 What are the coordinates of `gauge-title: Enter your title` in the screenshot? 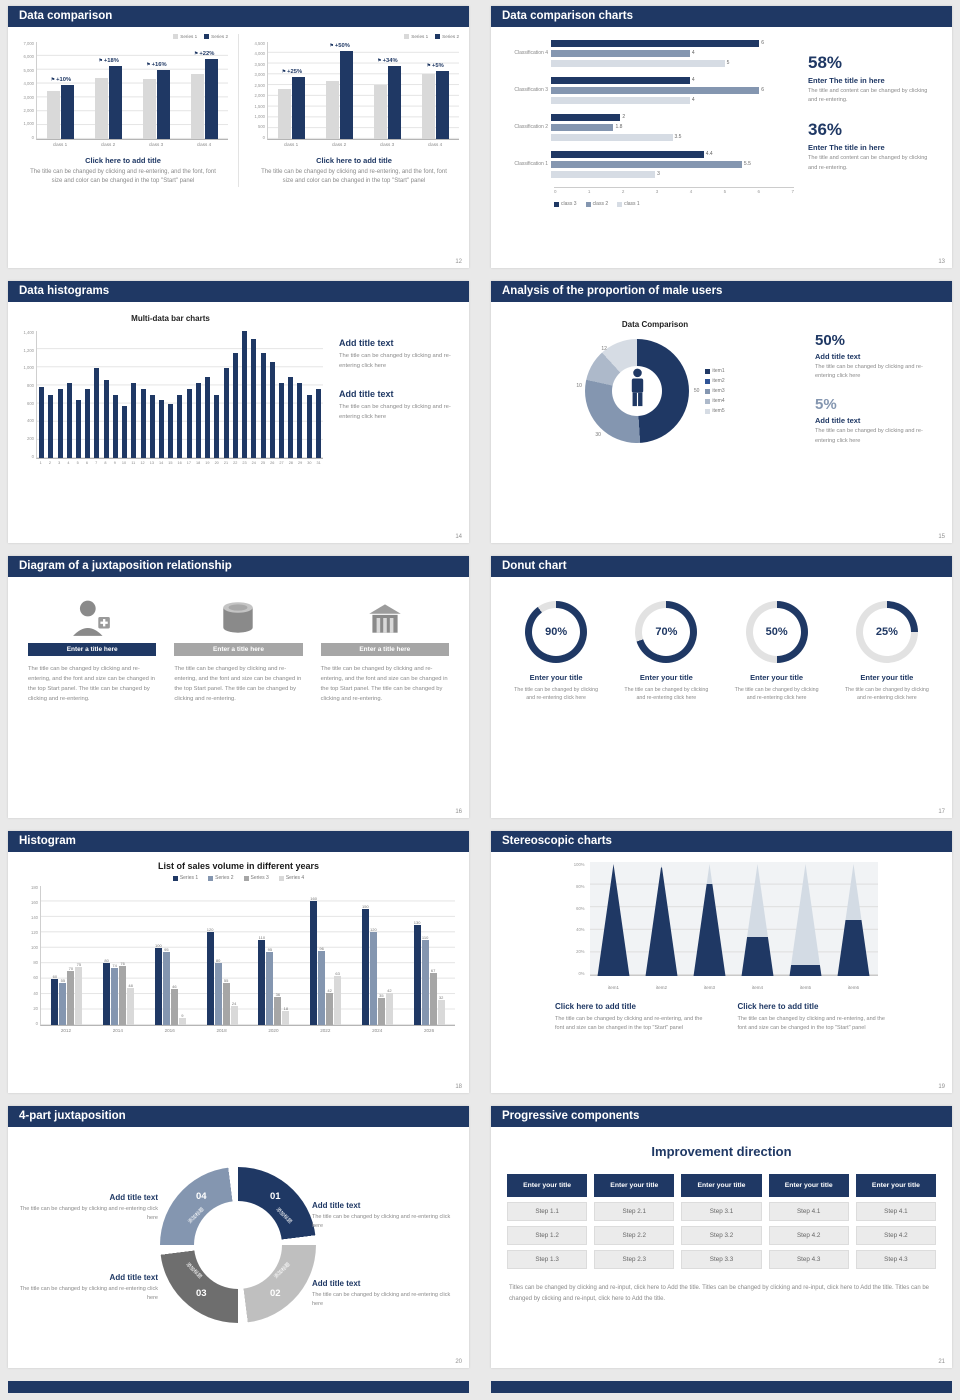 It's located at (666, 677).